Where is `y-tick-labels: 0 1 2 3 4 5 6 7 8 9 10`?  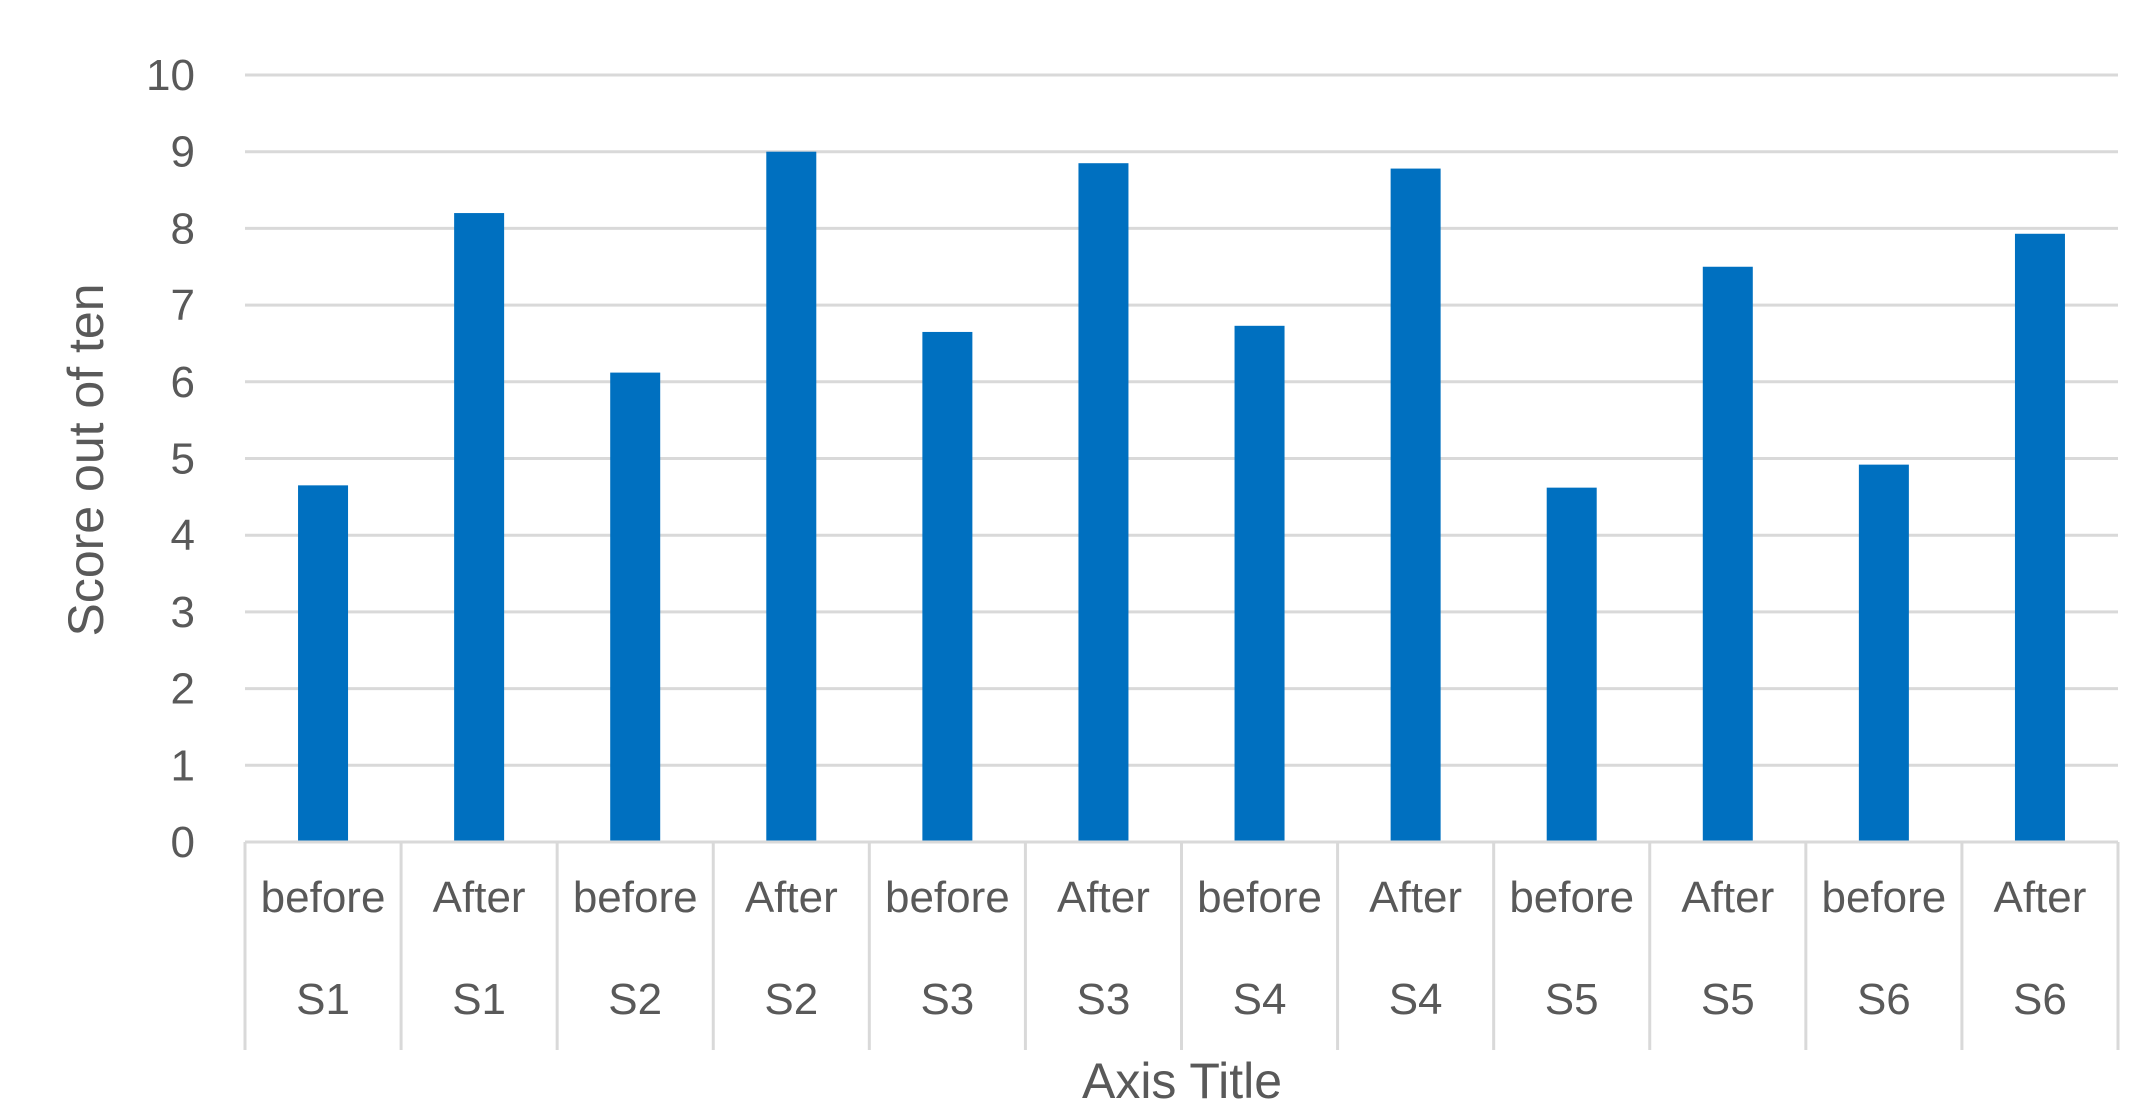 y-tick-labels: 0 1 2 3 4 5 6 7 8 9 10 is located at coordinates (170, 459).